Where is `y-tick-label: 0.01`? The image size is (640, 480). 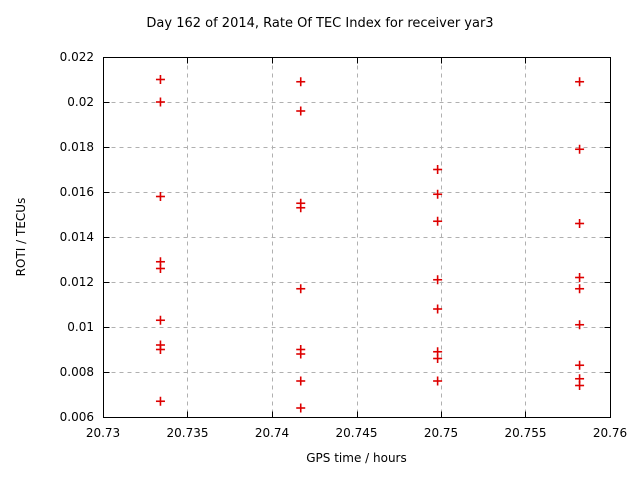 y-tick-label: 0.01 is located at coordinates (80, 327).